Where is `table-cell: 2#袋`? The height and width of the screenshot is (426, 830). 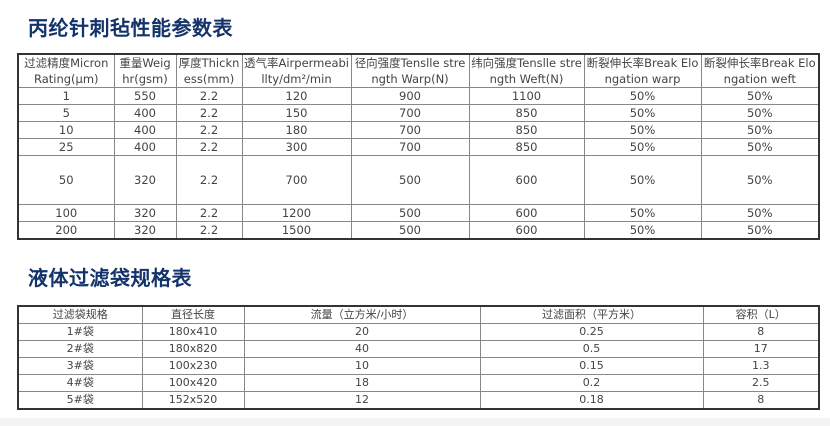
table-cell: 2#袋 is located at coordinates (80, 349).